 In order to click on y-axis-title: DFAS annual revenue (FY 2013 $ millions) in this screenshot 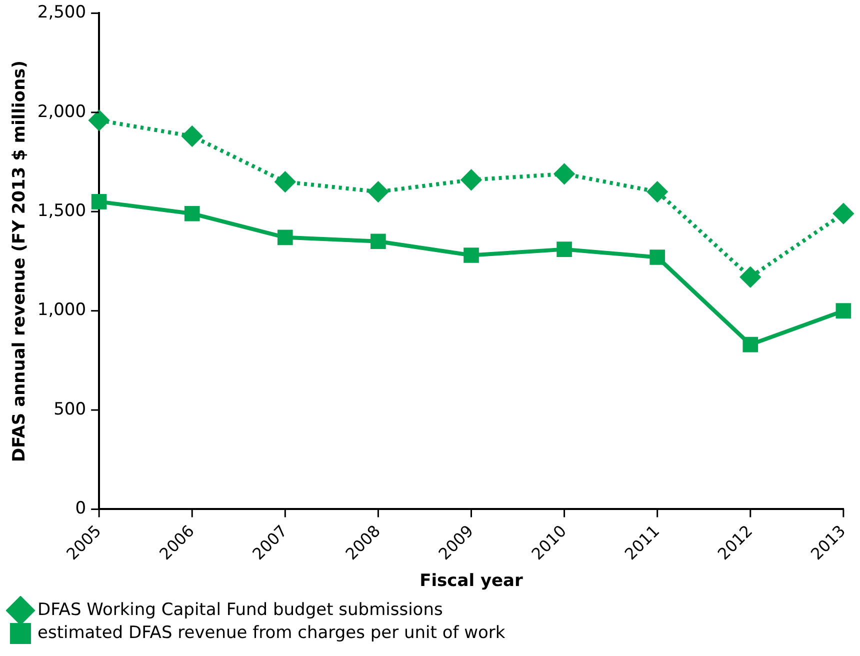, I will do `click(20, 261)`.